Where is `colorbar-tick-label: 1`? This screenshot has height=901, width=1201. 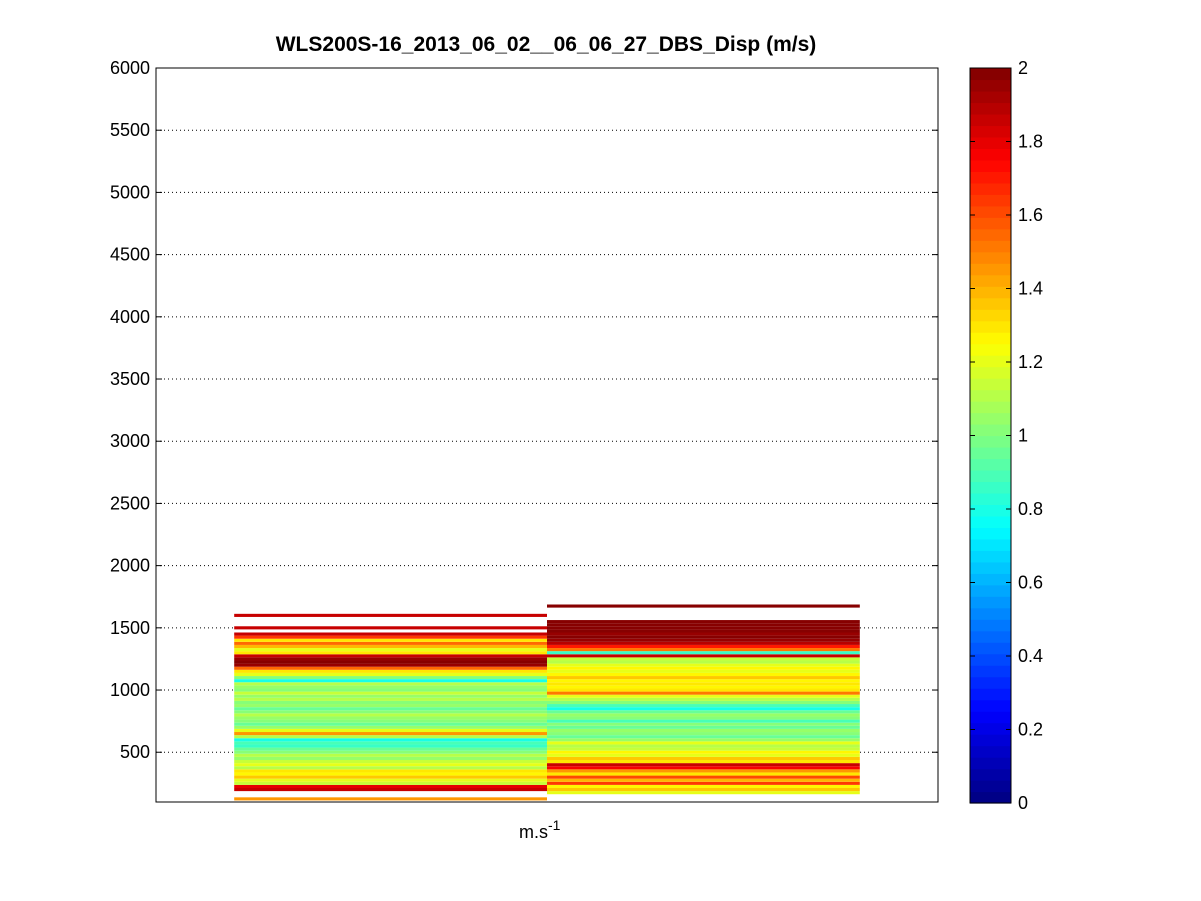 colorbar-tick-label: 1 is located at coordinates (1023, 436).